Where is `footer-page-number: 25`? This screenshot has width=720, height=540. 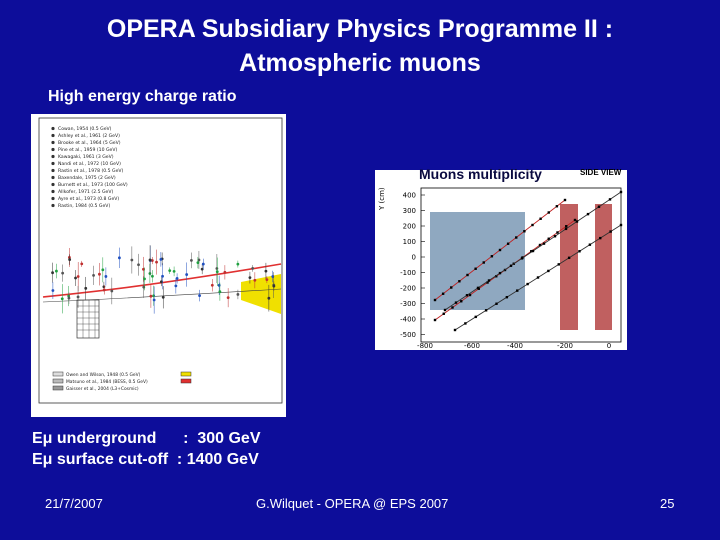 footer-page-number: 25 is located at coordinates (667, 503).